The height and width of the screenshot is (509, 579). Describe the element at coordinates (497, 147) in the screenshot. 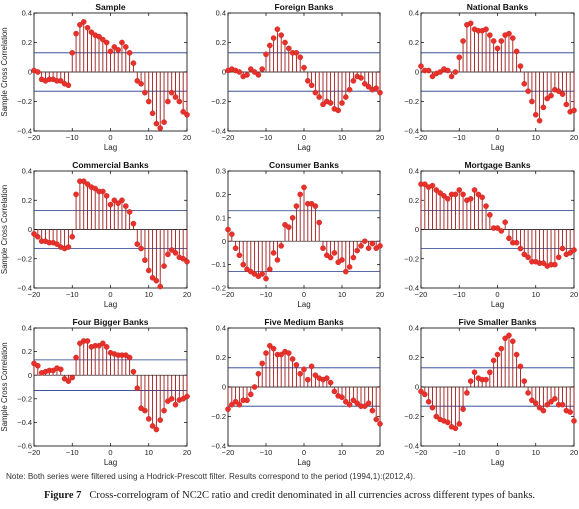

I see `x-axis-label: Lag` at that location.